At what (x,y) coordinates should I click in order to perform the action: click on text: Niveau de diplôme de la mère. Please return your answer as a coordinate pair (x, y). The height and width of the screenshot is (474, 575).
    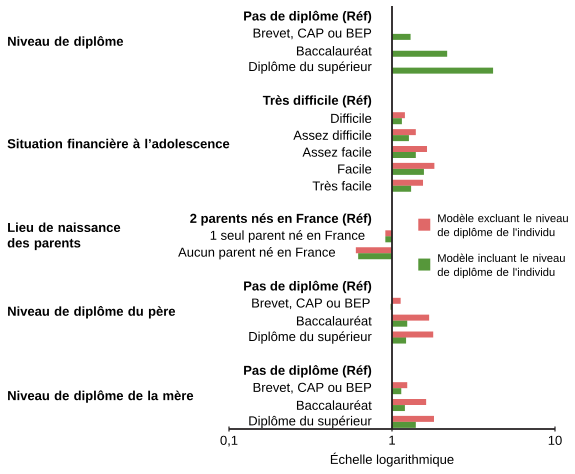
    Looking at the image, I should click on (101, 396).